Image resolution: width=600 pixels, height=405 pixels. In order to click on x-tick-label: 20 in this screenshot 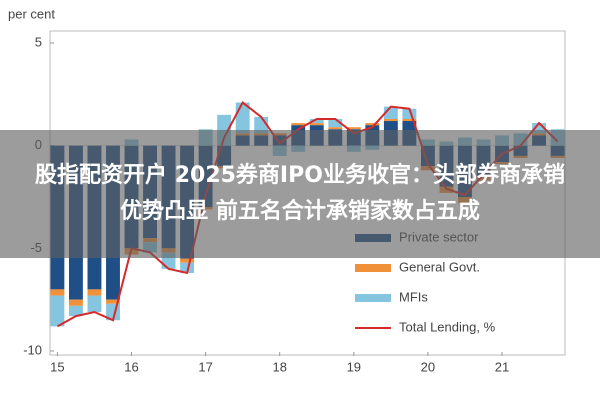, I will do `click(428, 366)`.